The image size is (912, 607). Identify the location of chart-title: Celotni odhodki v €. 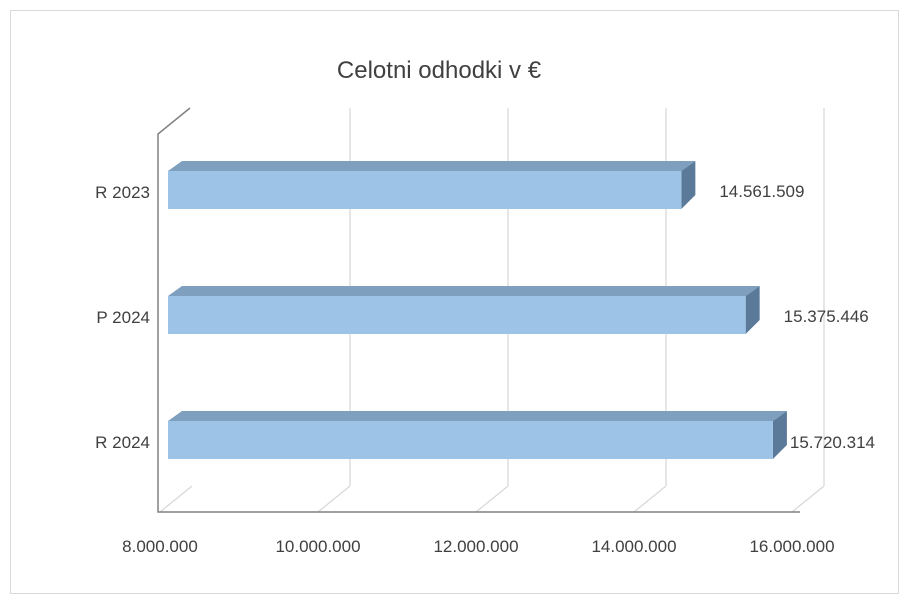
(439, 70).